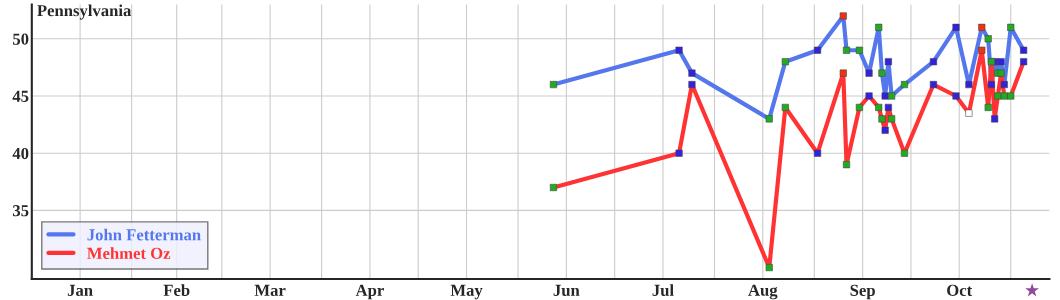 Image resolution: width=1060 pixels, height=300 pixels. What do you see at coordinates (466, 292) in the screenshot?
I see `x-tick-label: May` at bounding box center [466, 292].